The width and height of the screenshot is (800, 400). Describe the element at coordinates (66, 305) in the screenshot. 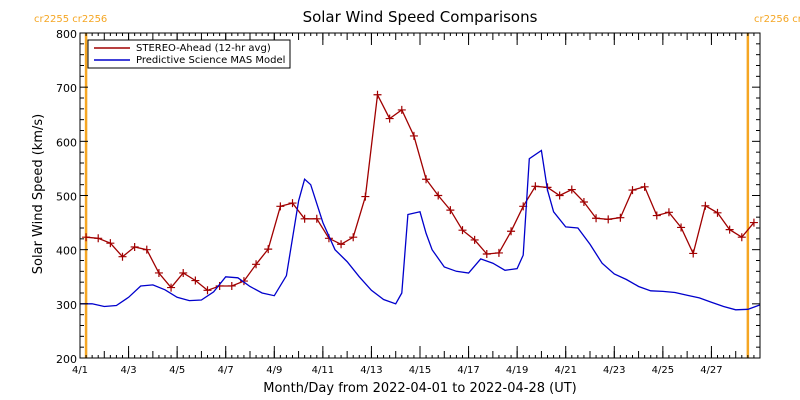

I see `y-tick-label: 300` at that location.